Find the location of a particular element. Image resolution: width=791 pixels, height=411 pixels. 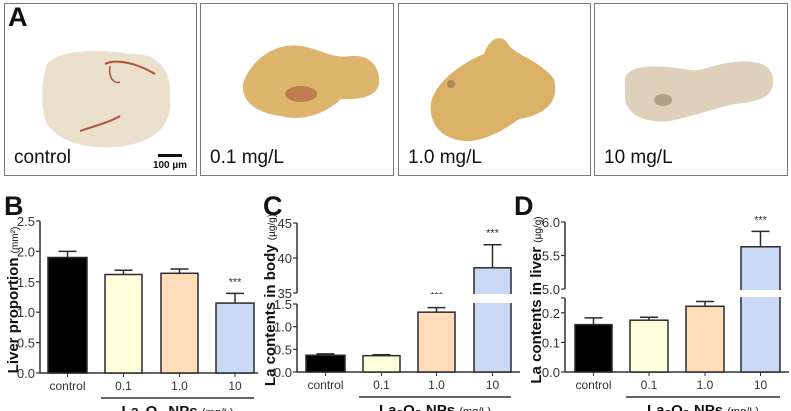

y-tick-label: 0.1 is located at coordinates (551, 342).